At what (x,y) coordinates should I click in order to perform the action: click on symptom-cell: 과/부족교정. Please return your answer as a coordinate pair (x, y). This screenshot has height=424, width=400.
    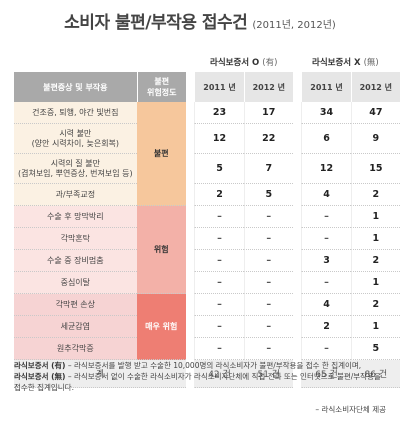
    Looking at the image, I should click on (75, 195).